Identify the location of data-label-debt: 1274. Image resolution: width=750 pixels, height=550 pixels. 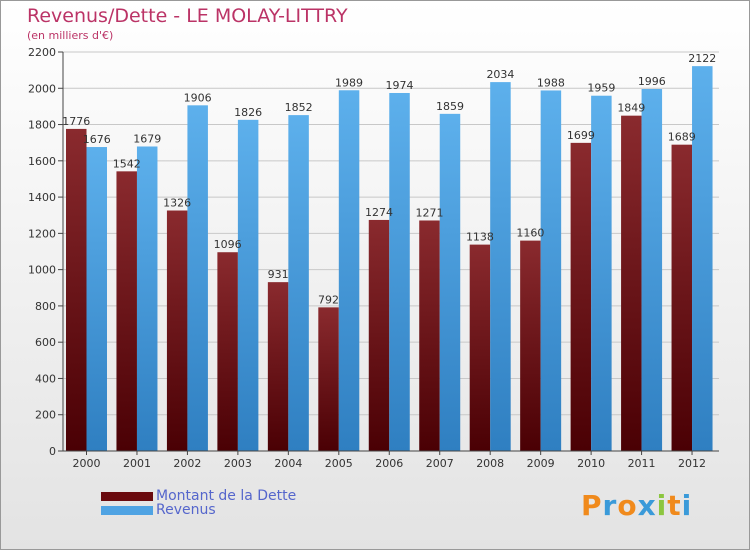
(379, 212).